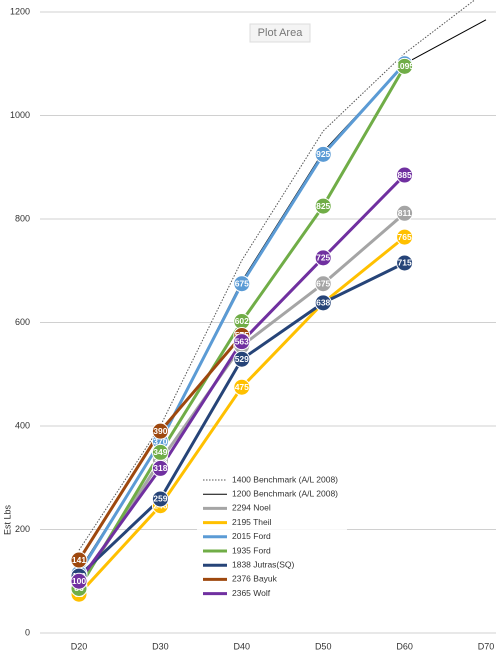  I want to click on data-label: 349, so click(160, 452).